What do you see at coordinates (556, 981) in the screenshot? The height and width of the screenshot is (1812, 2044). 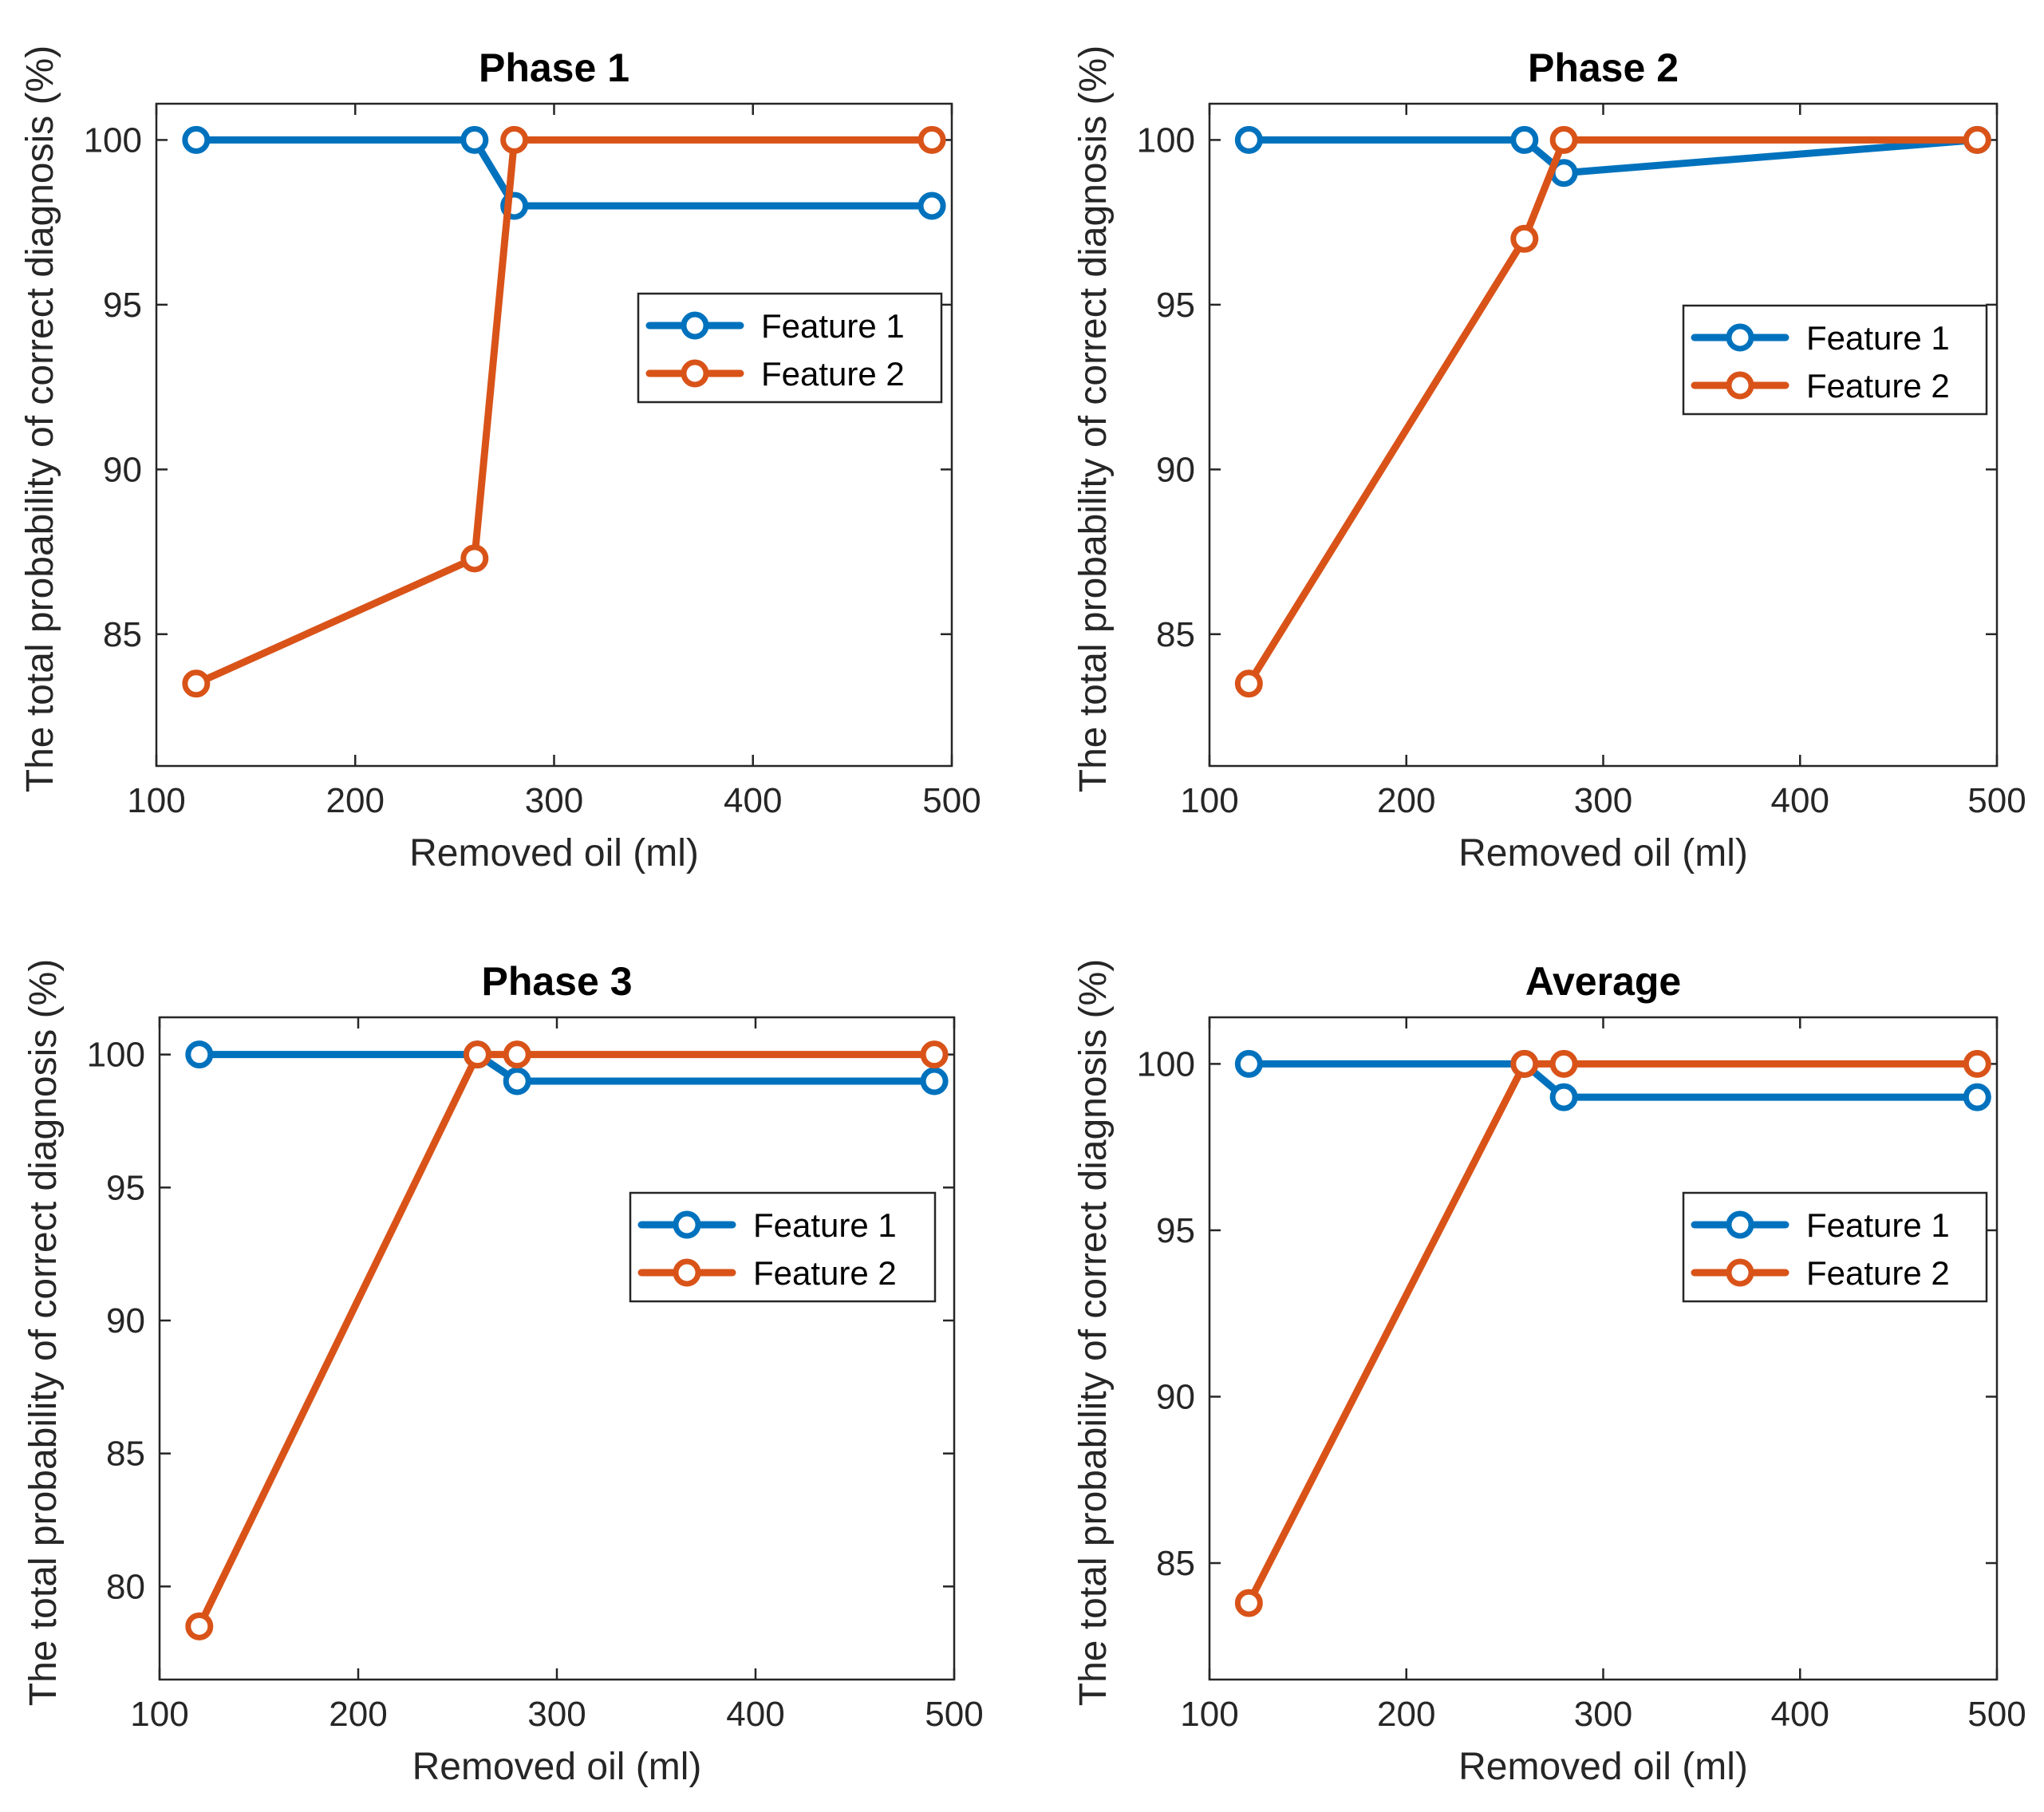 I see `chart-title: Phase 3` at bounding box center [556, 981].